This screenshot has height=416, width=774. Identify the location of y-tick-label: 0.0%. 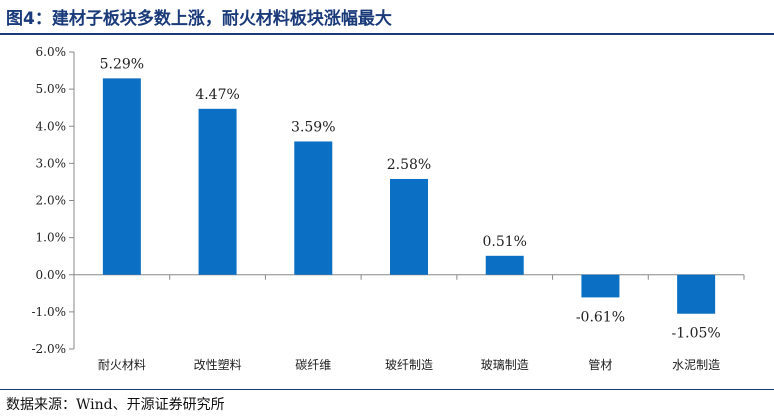
(51, 275).